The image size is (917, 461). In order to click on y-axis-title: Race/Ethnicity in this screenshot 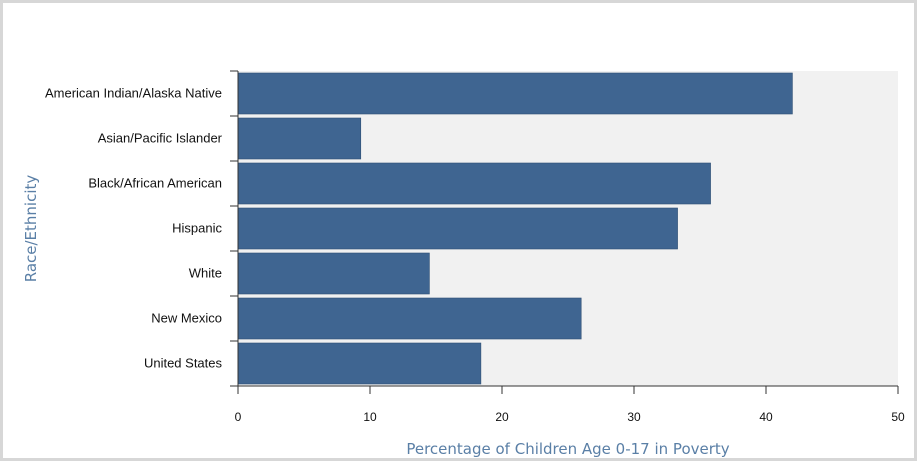, I will do `click(31, 229)`.